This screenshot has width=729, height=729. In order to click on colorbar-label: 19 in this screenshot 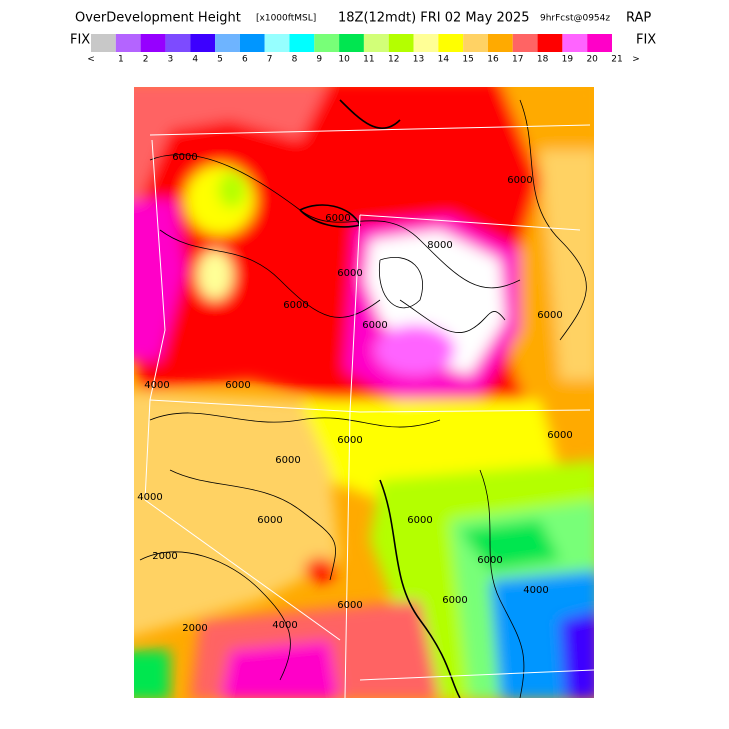, I will do `click(568, 60)`.